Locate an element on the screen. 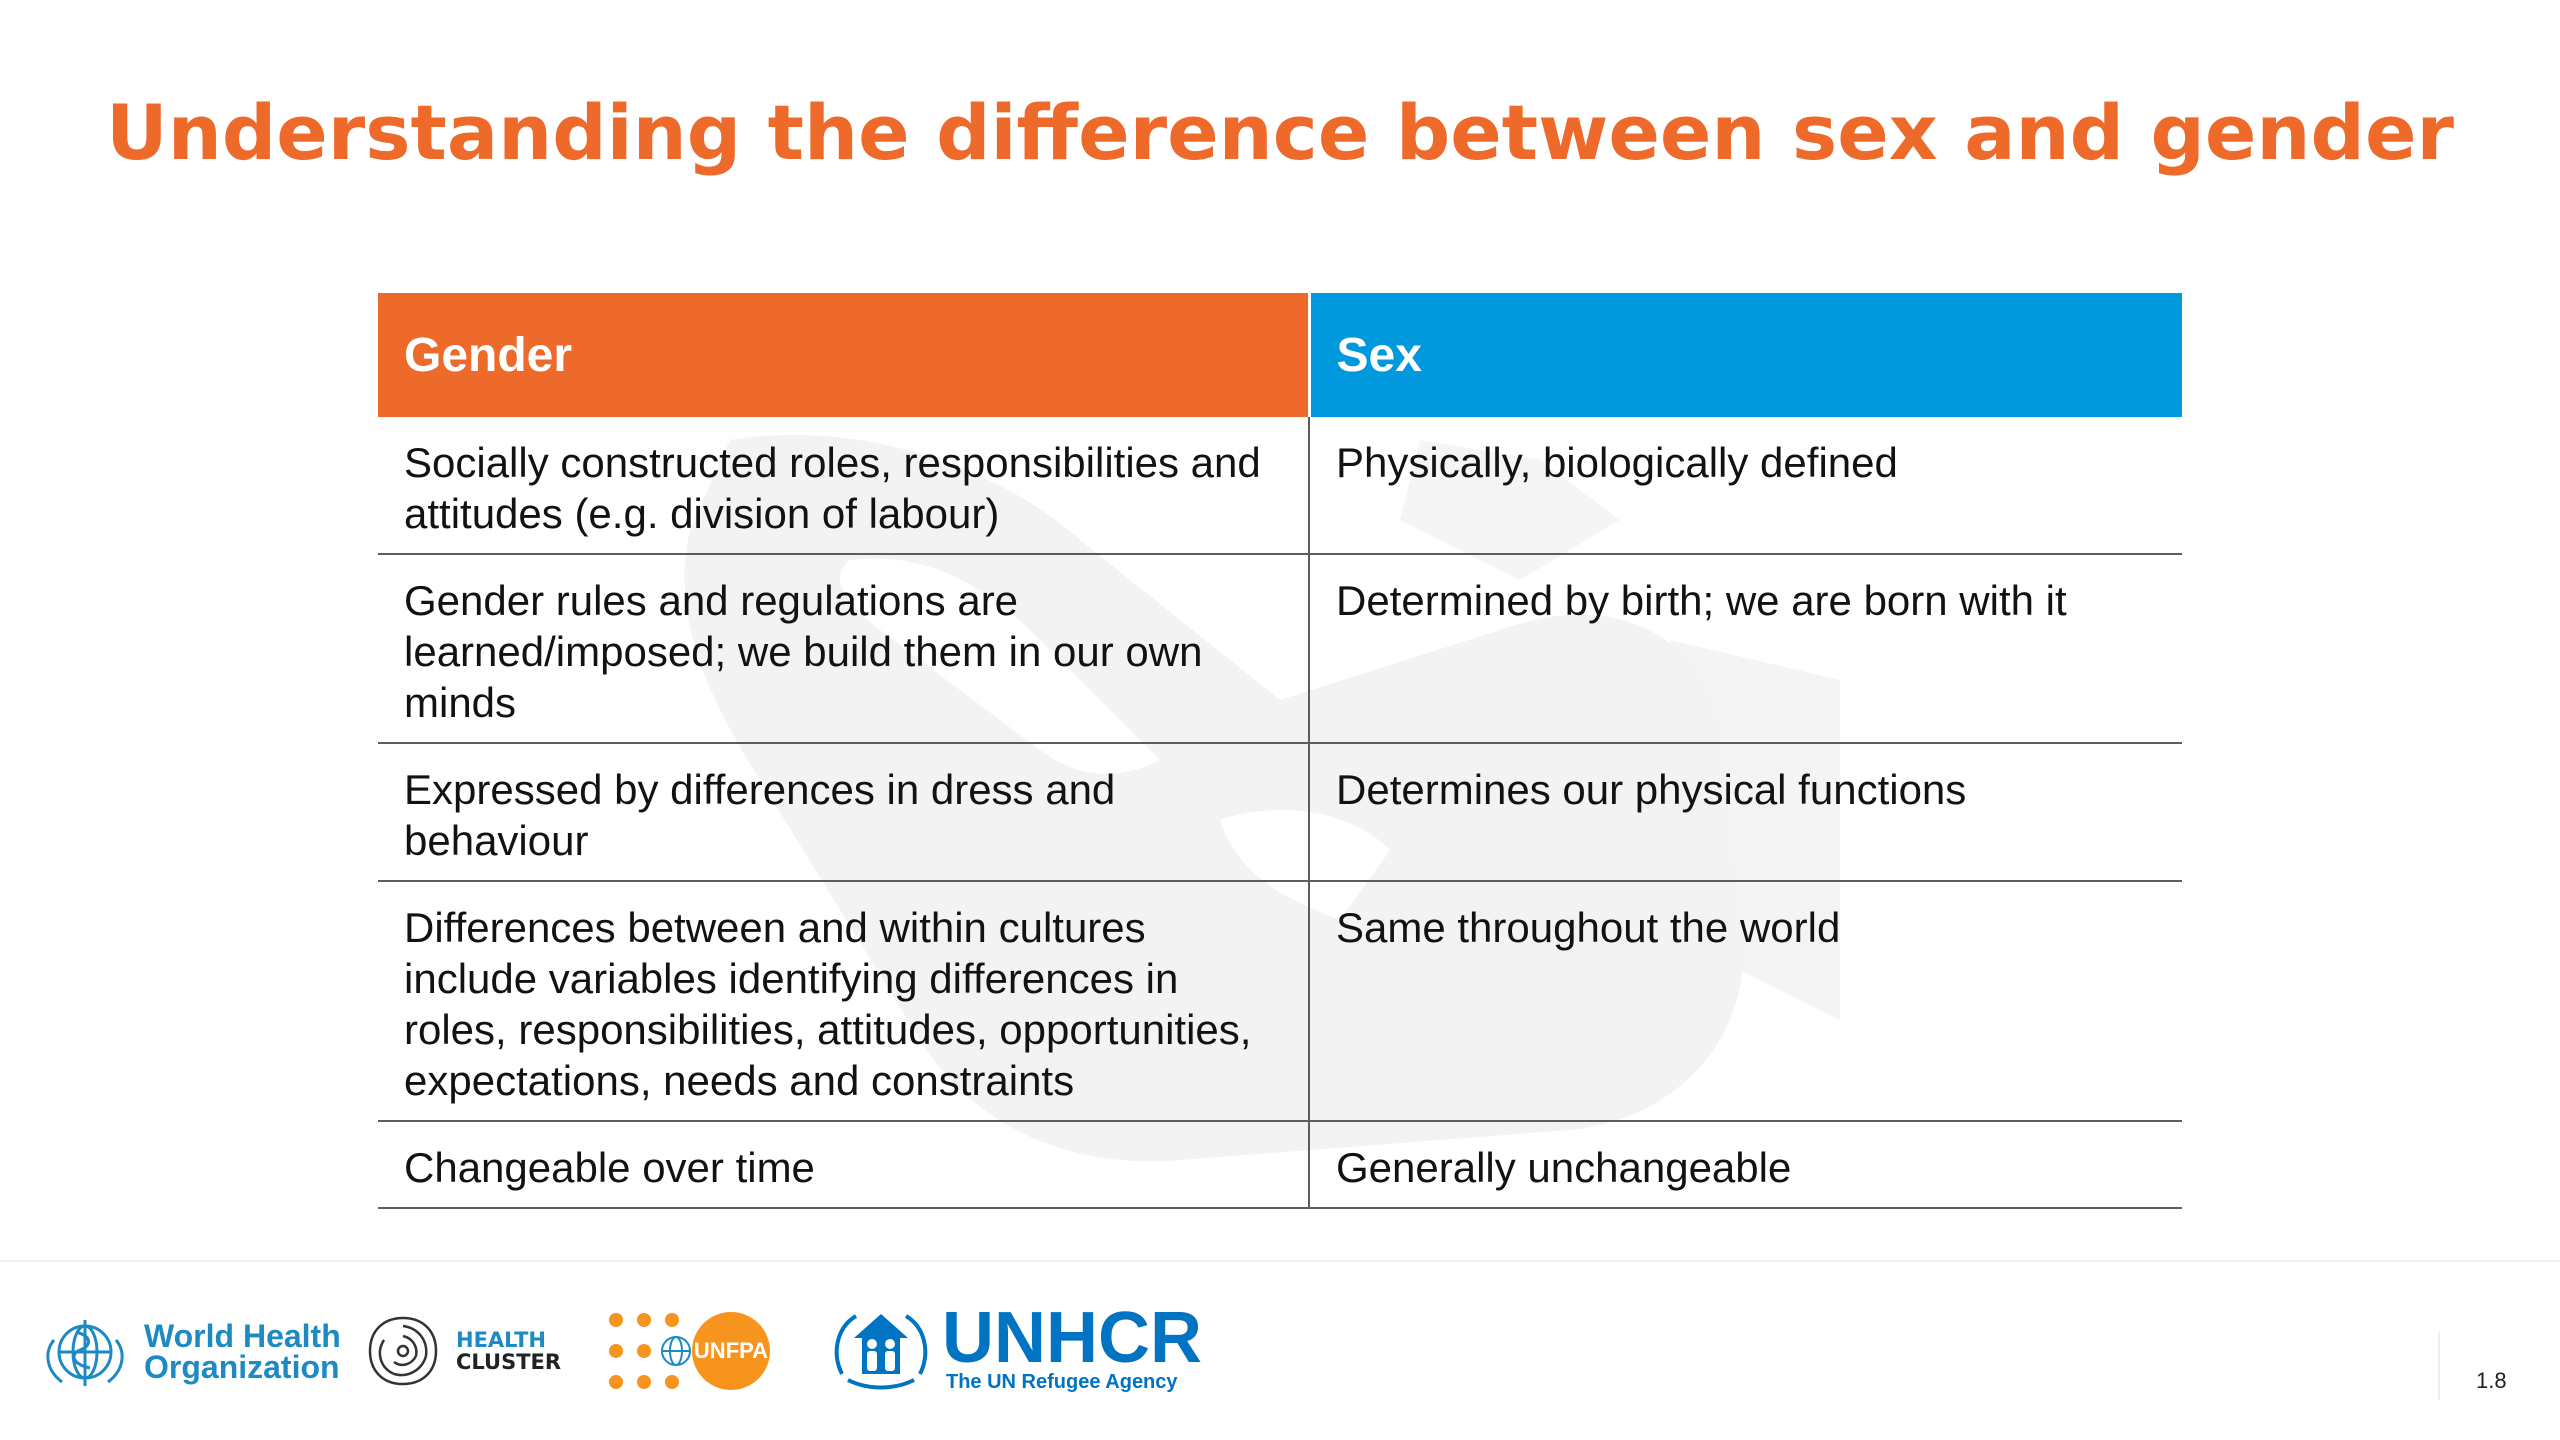 This screenshot has height=1440, width=2560. who-logo: World Health Organization is located at coordinates (188, 1352).